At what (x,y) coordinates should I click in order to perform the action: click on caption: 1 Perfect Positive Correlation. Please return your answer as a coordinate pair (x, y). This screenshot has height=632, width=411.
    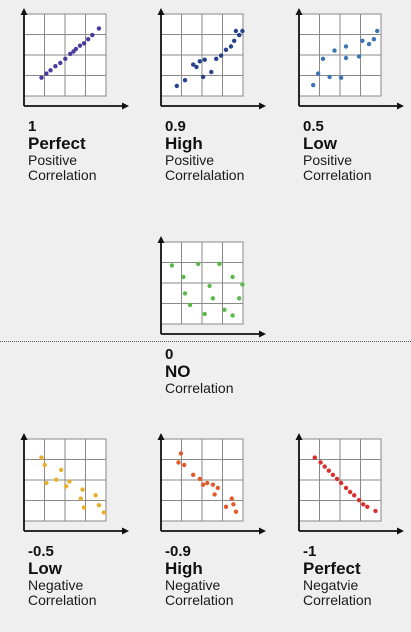
    Looking at the image, I should click on (62, 150).